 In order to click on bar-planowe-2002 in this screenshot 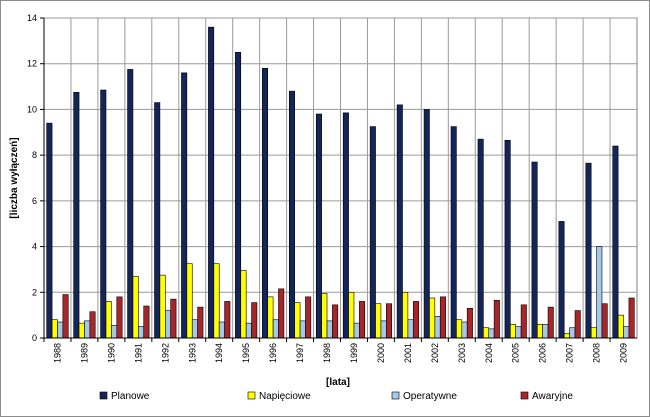, I will do `click(426, 224)`.